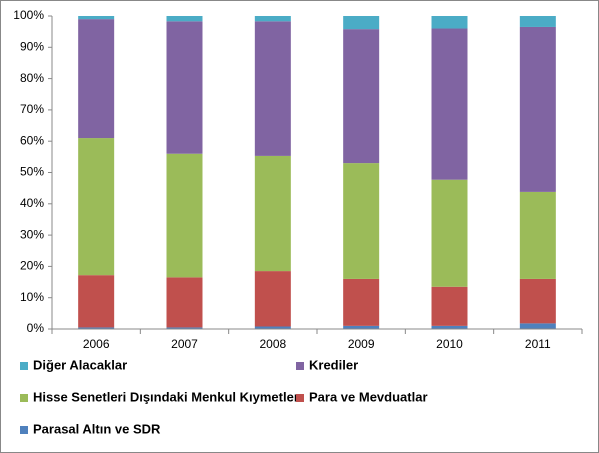 The image size is (599, 453). Describe the element at coordinates (184, 344) in the screenshot. I see `x-tick-label: 2007` at that location.